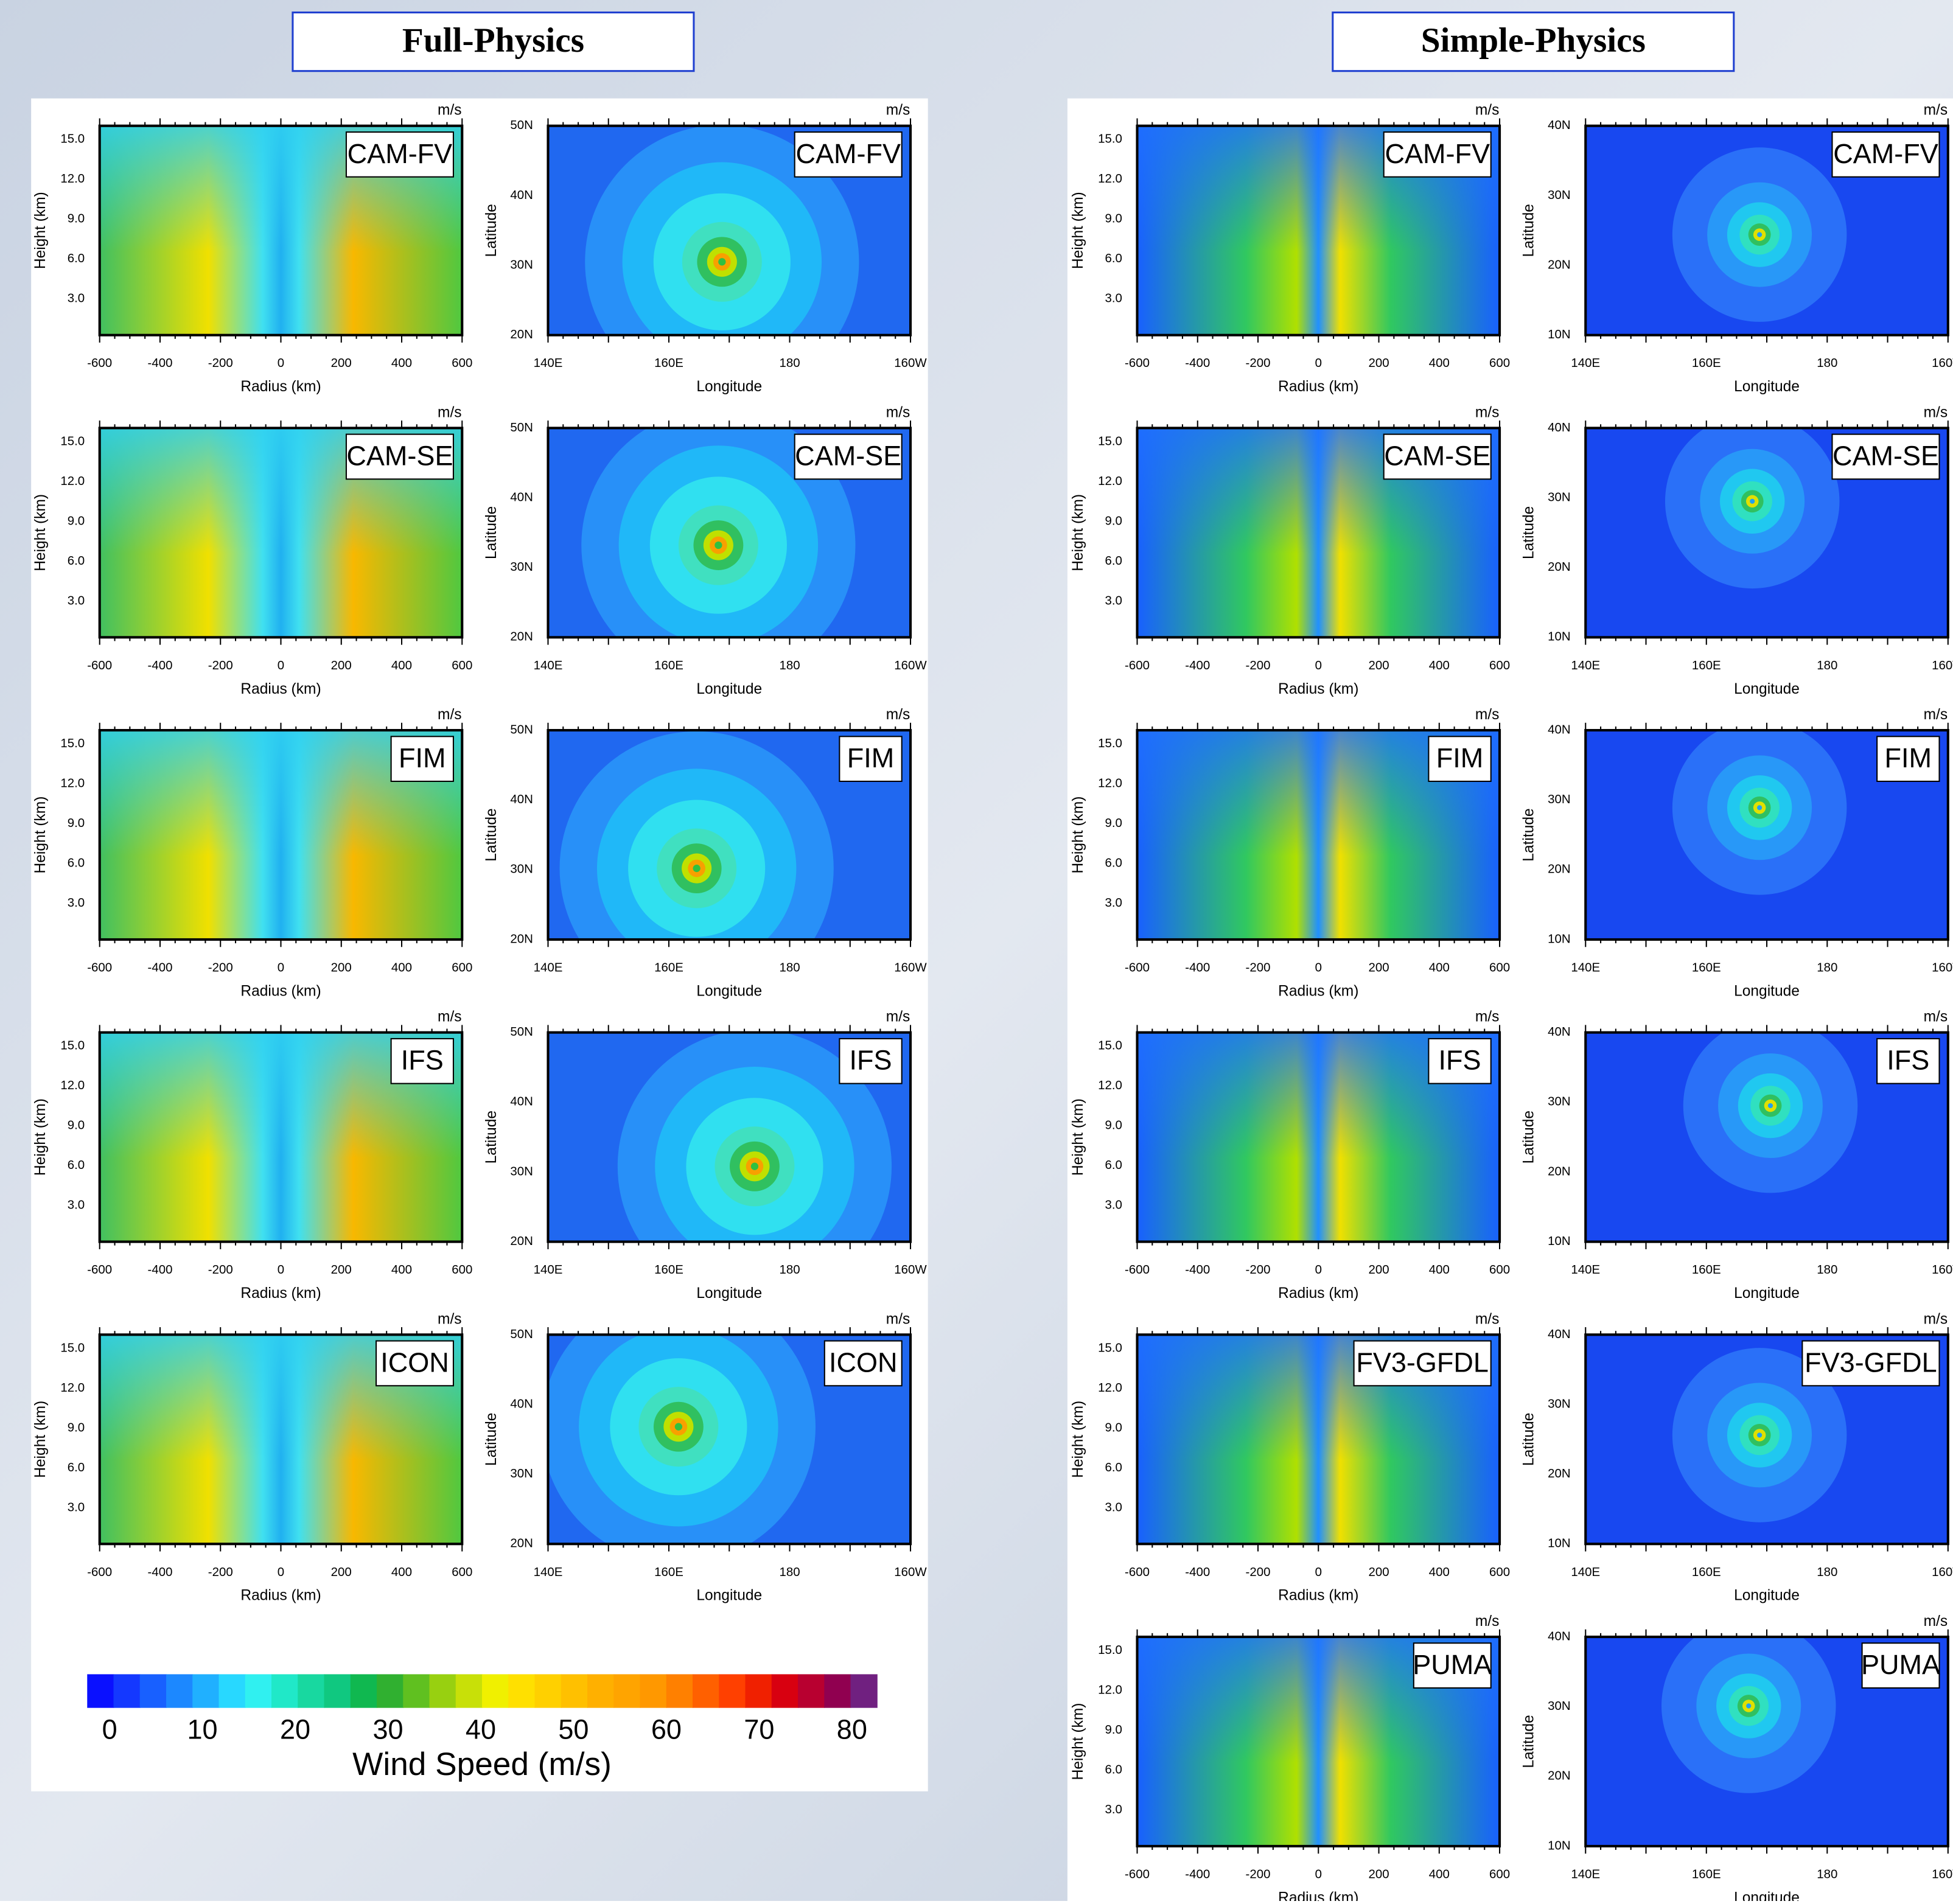  What do you see at coordinates (295, 1729) in the screenshot?
I see `colorbar-tick-label: 20` at bounding box center [295, 1729].